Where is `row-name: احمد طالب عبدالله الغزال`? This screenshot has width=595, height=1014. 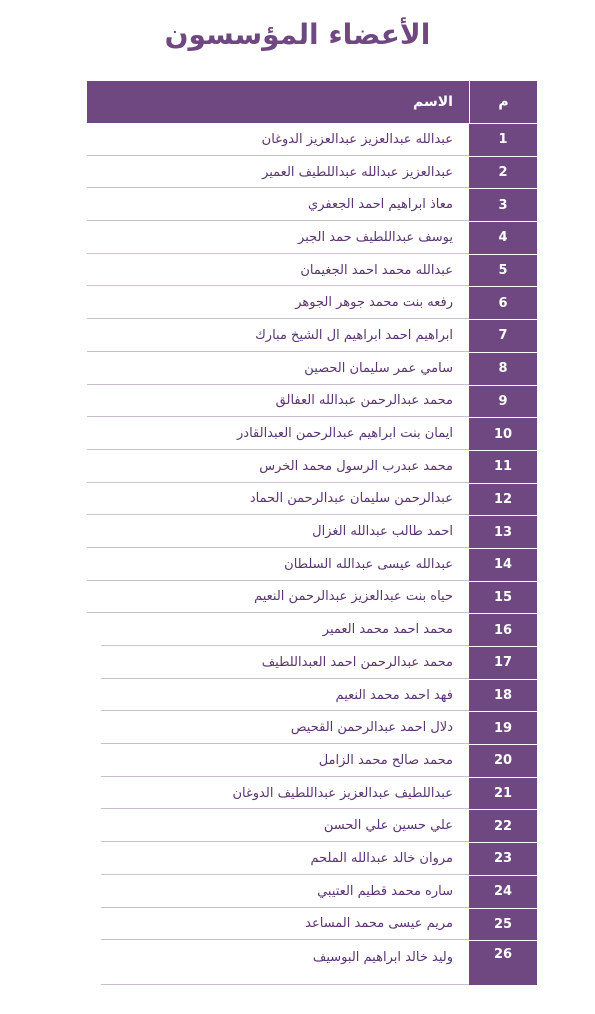
row-name: احمد طالب عبدالله الغزال is located at coordinates (382, 532).